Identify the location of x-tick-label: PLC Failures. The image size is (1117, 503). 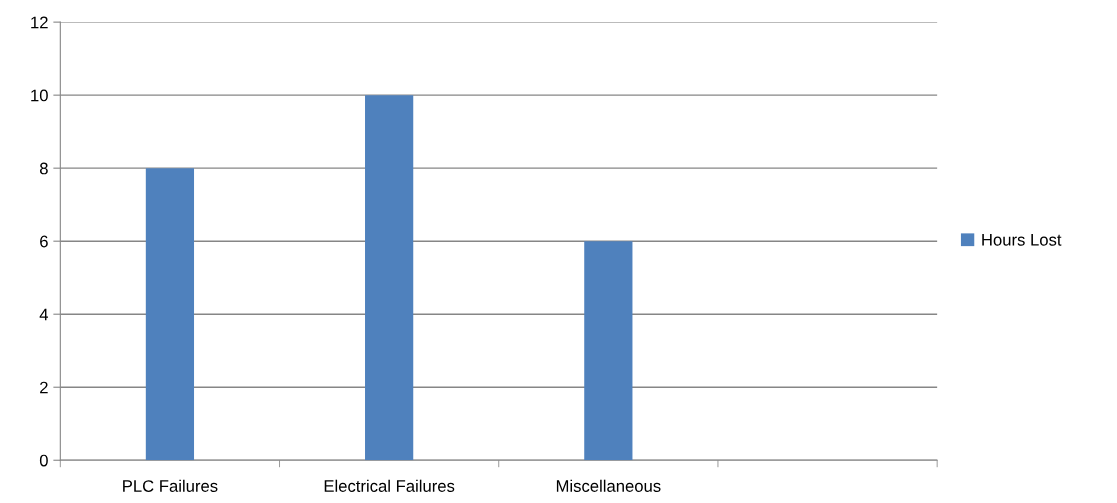
(170, 485).